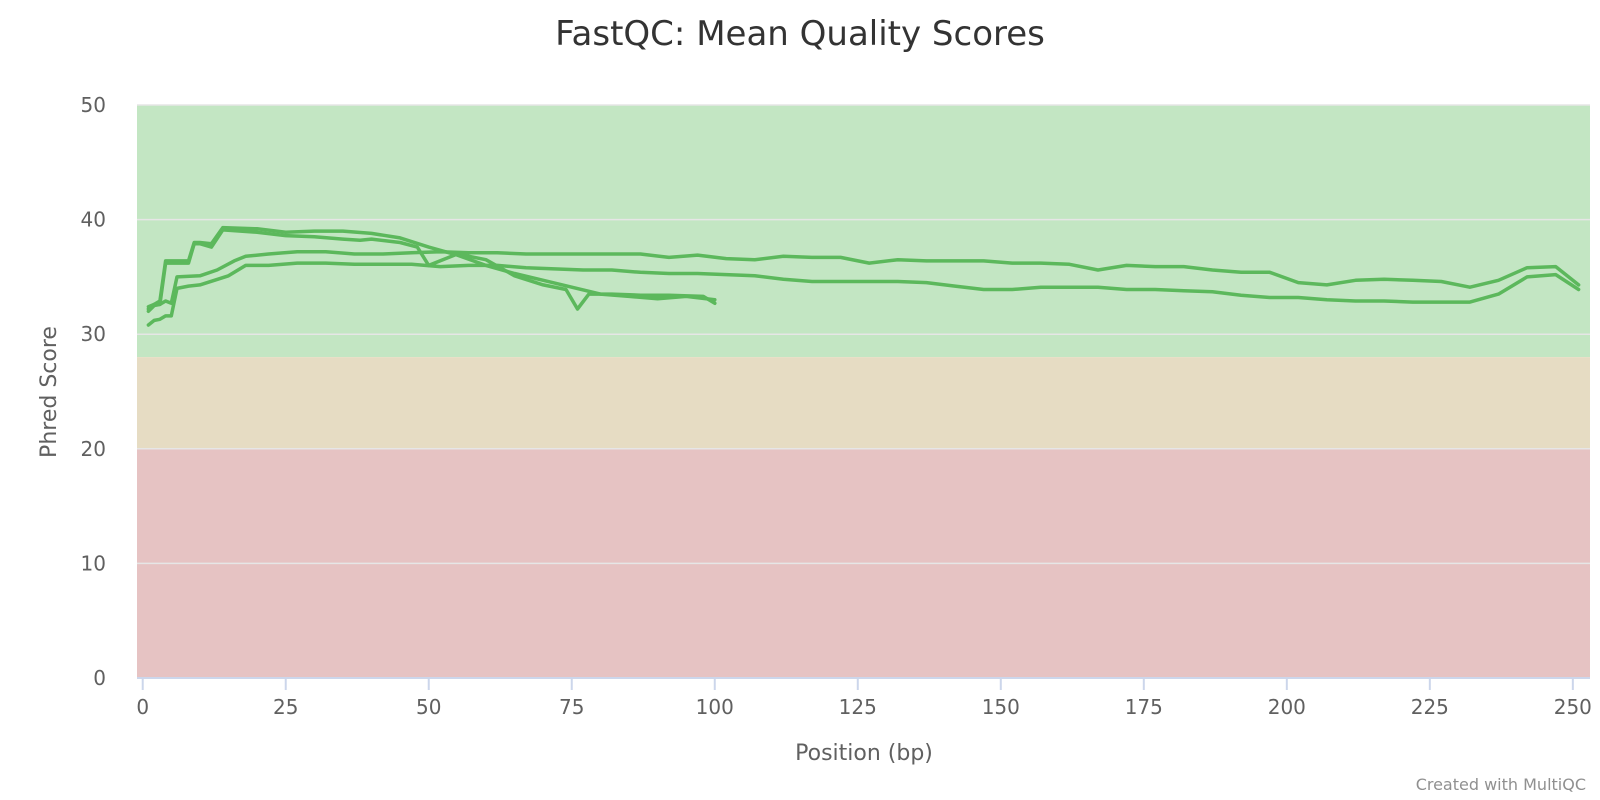 Image resolution: width=1600 pixels, height=800 pixels. Describe the element at coordinates (428, 707) in the screenshot. I see `x-tick-label-50: 50` at that location.